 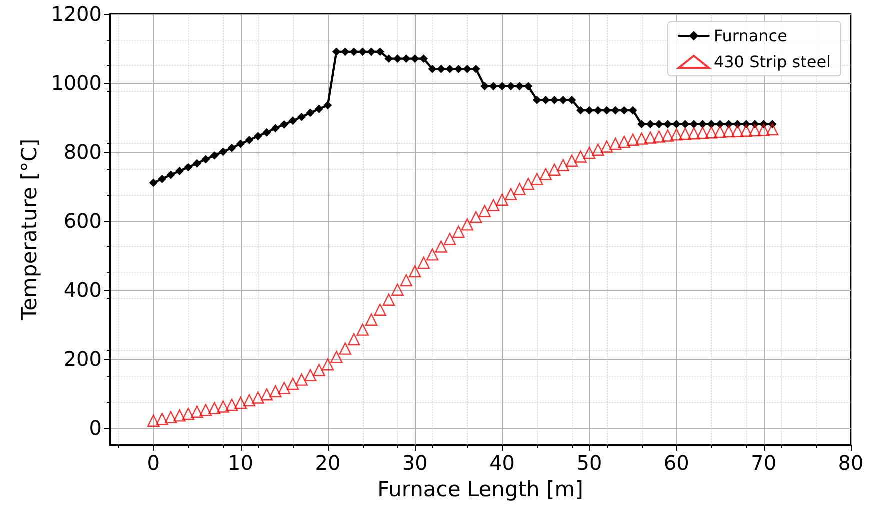 I want to click on x-tick-label: 60, so click(x=677, y=463).